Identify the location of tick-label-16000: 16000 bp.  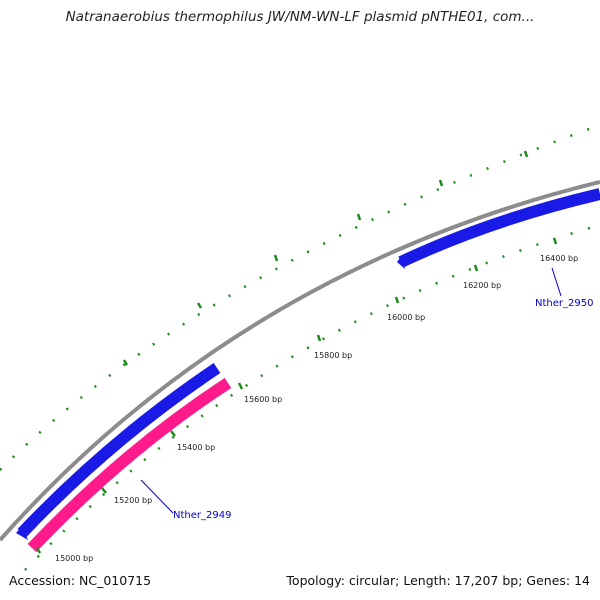
(406, 317).